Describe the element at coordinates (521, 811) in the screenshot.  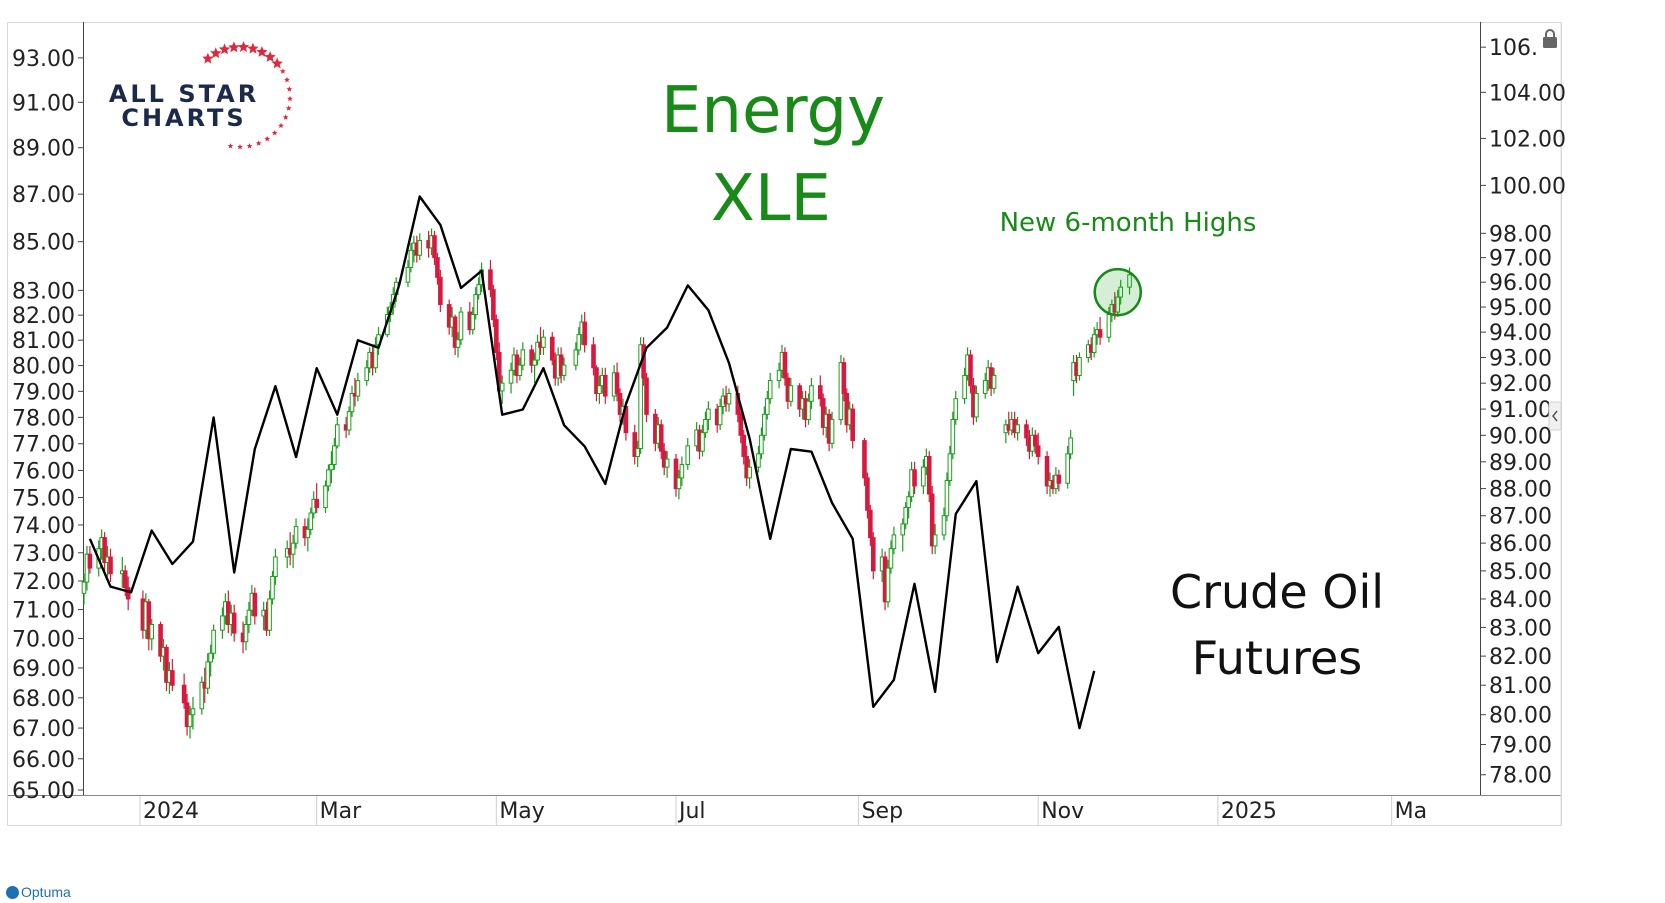
I see `x-tick-label: May` at that location.